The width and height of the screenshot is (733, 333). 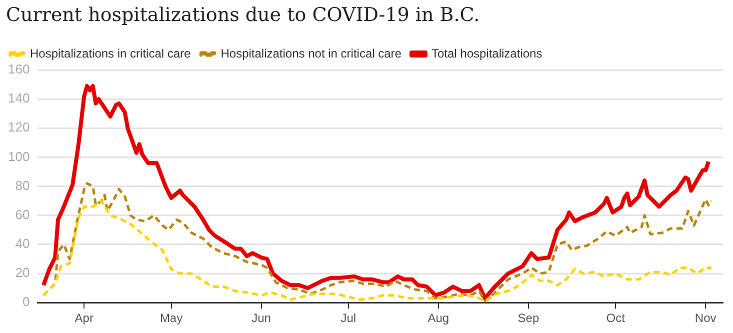 I want to click on y-tick-label: 100, so click(x=19, y=156).